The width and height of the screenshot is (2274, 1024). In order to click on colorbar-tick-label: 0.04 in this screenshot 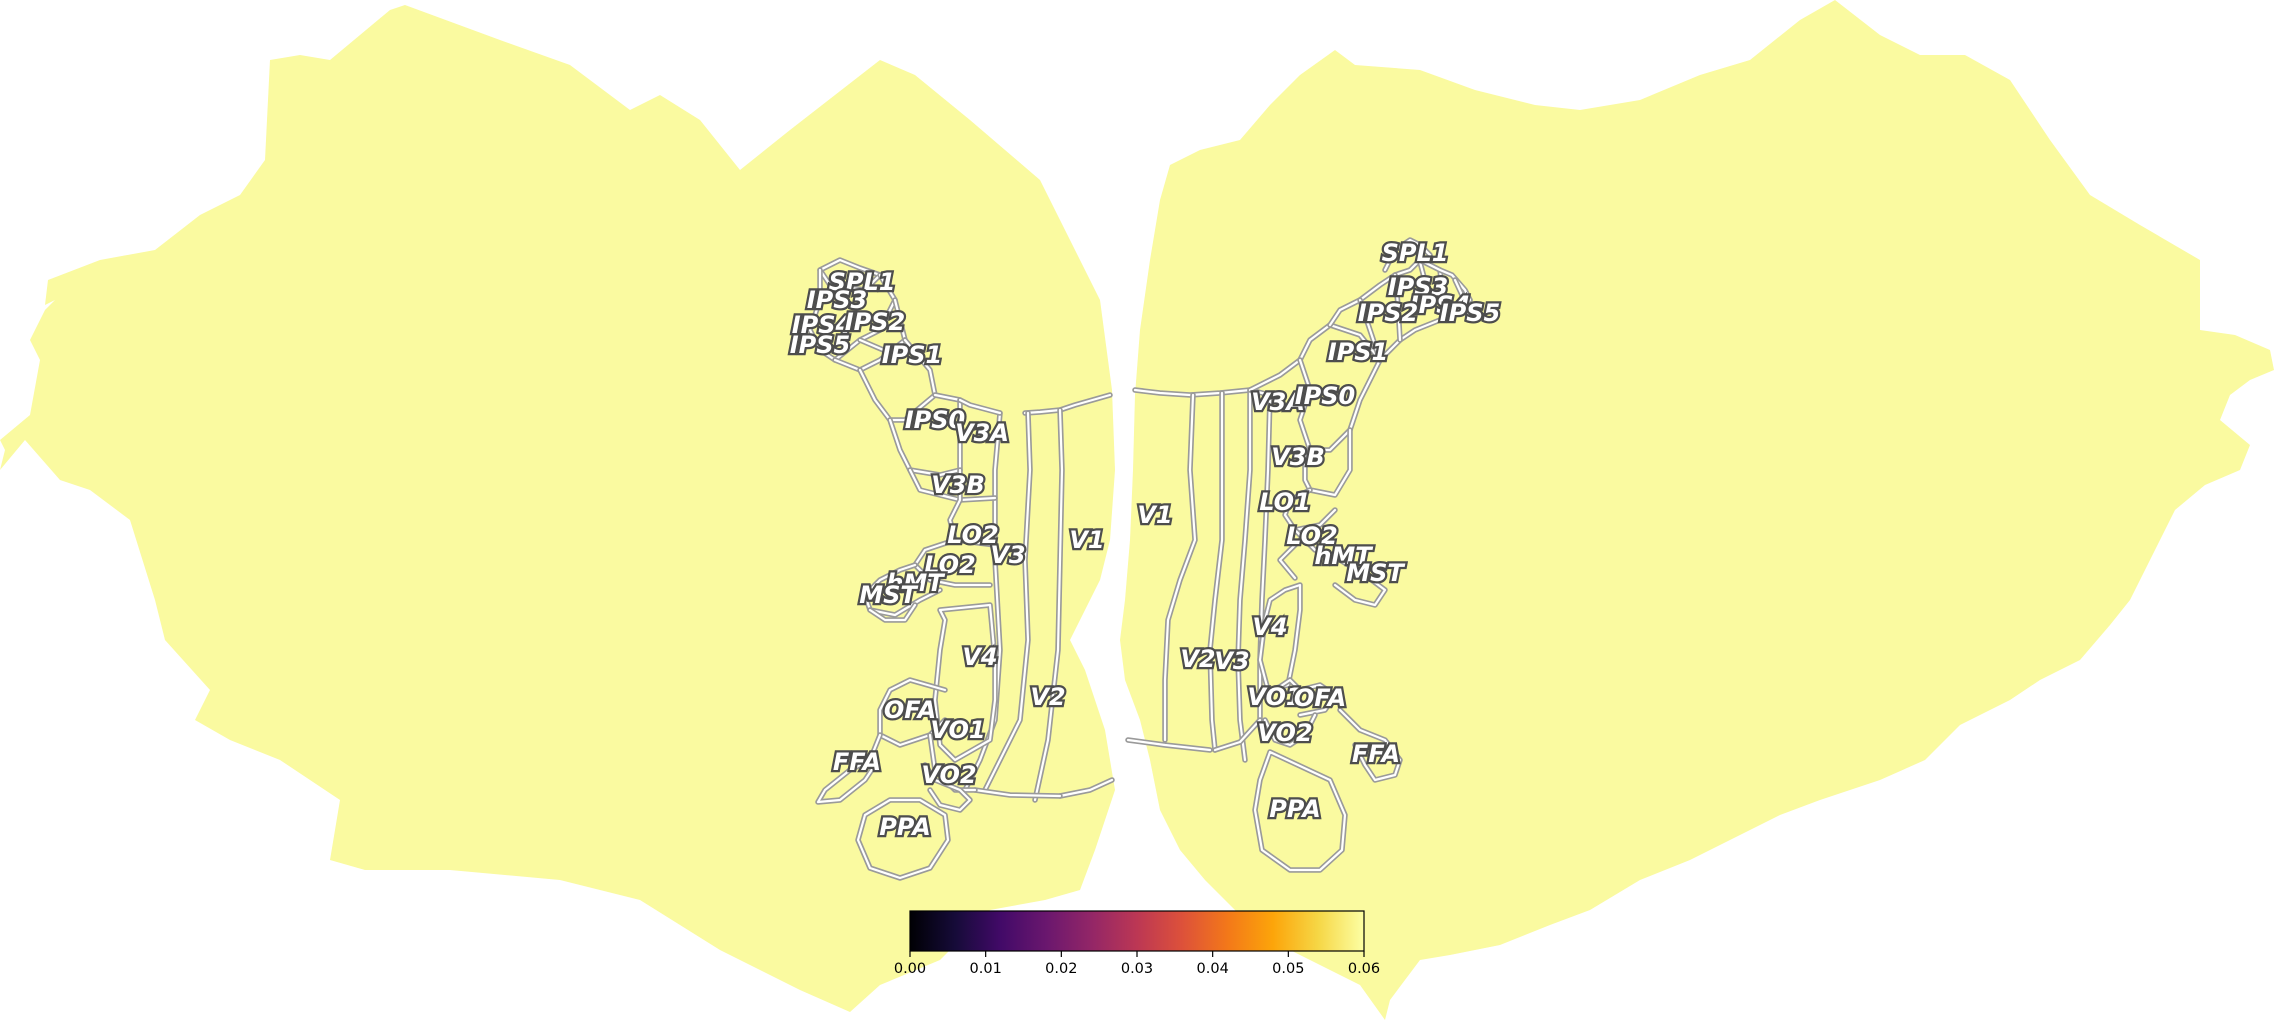, I will do `click(1213, 969)`.